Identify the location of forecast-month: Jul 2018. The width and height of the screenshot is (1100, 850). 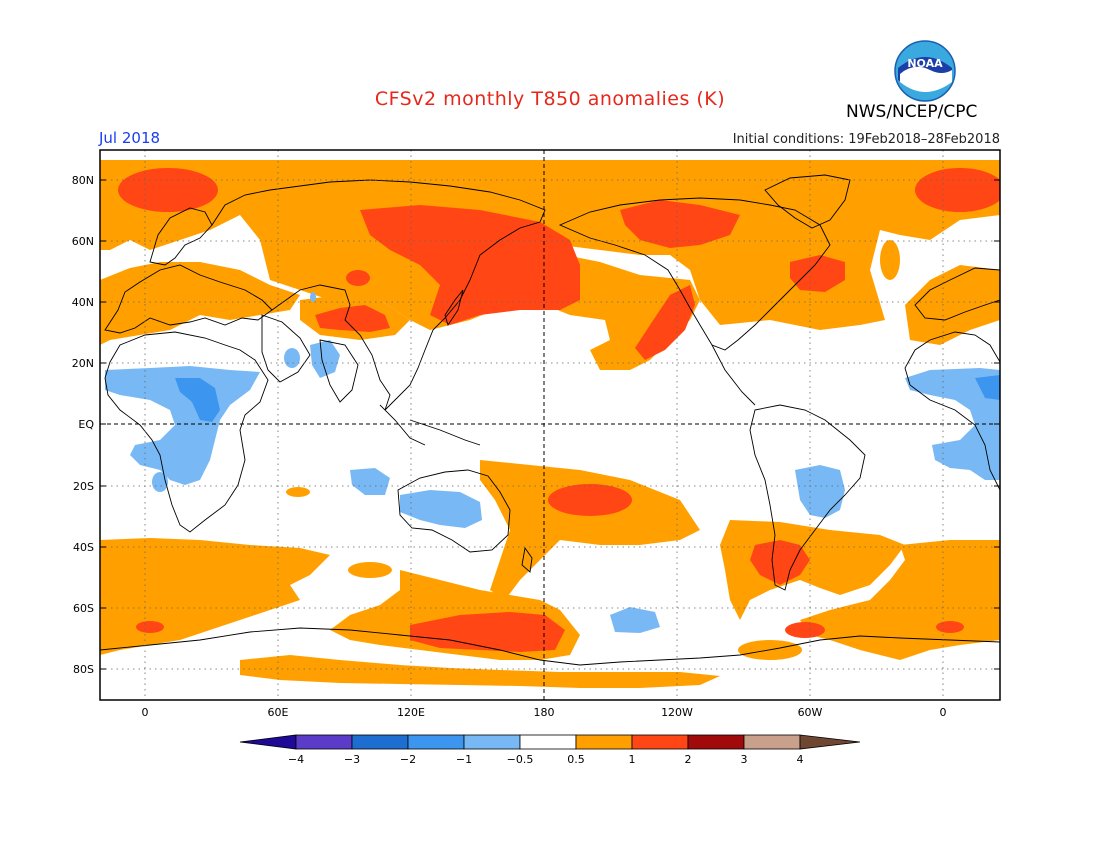
(130, 138).